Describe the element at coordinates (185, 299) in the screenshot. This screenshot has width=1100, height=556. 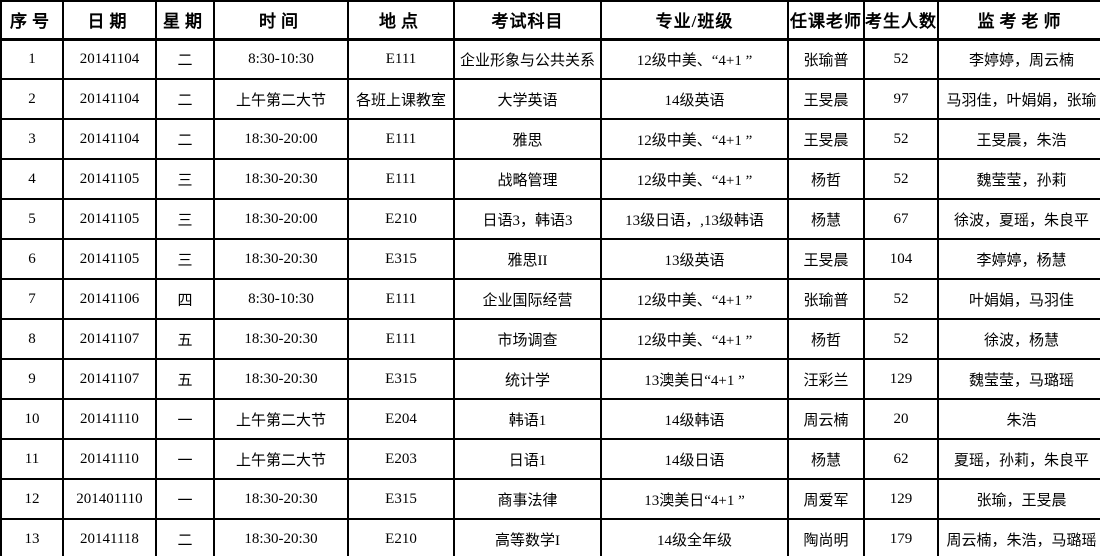
I see `cell-weekday: 四` at that location.